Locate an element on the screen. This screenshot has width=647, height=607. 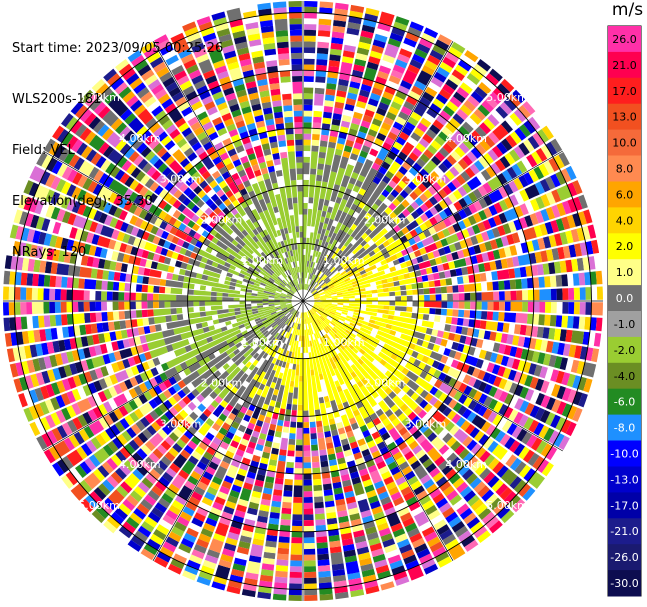
colorbar-tick-label: -4.0 is located at coordinates (624, 376).